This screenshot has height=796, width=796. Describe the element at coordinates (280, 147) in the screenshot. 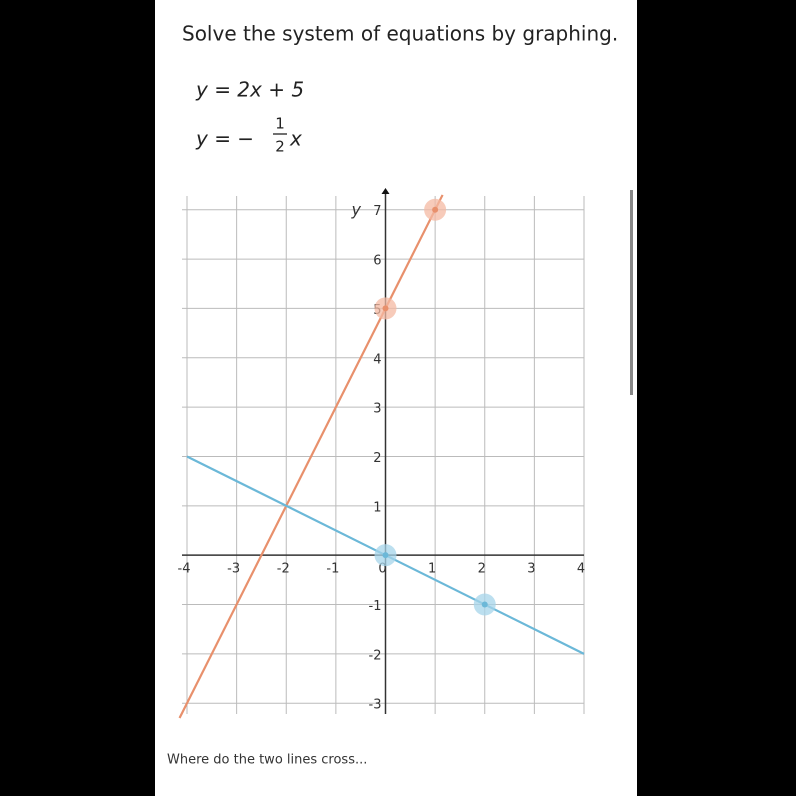

I see `fraction-denominator: 2` at that location.